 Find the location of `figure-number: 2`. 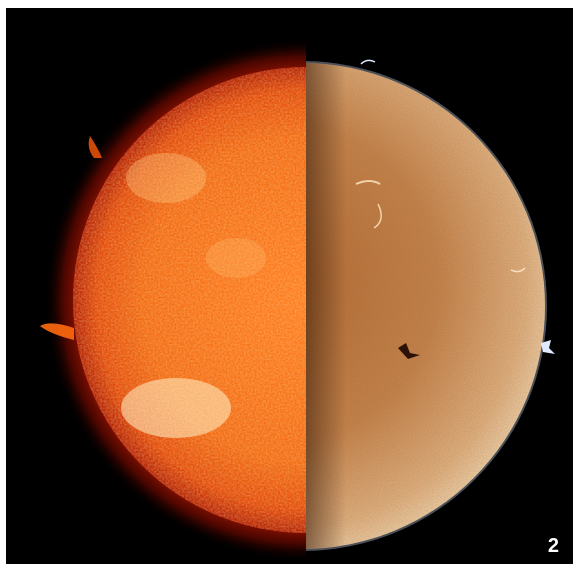

figure-number: 2 is located at coordinates (553, 546).